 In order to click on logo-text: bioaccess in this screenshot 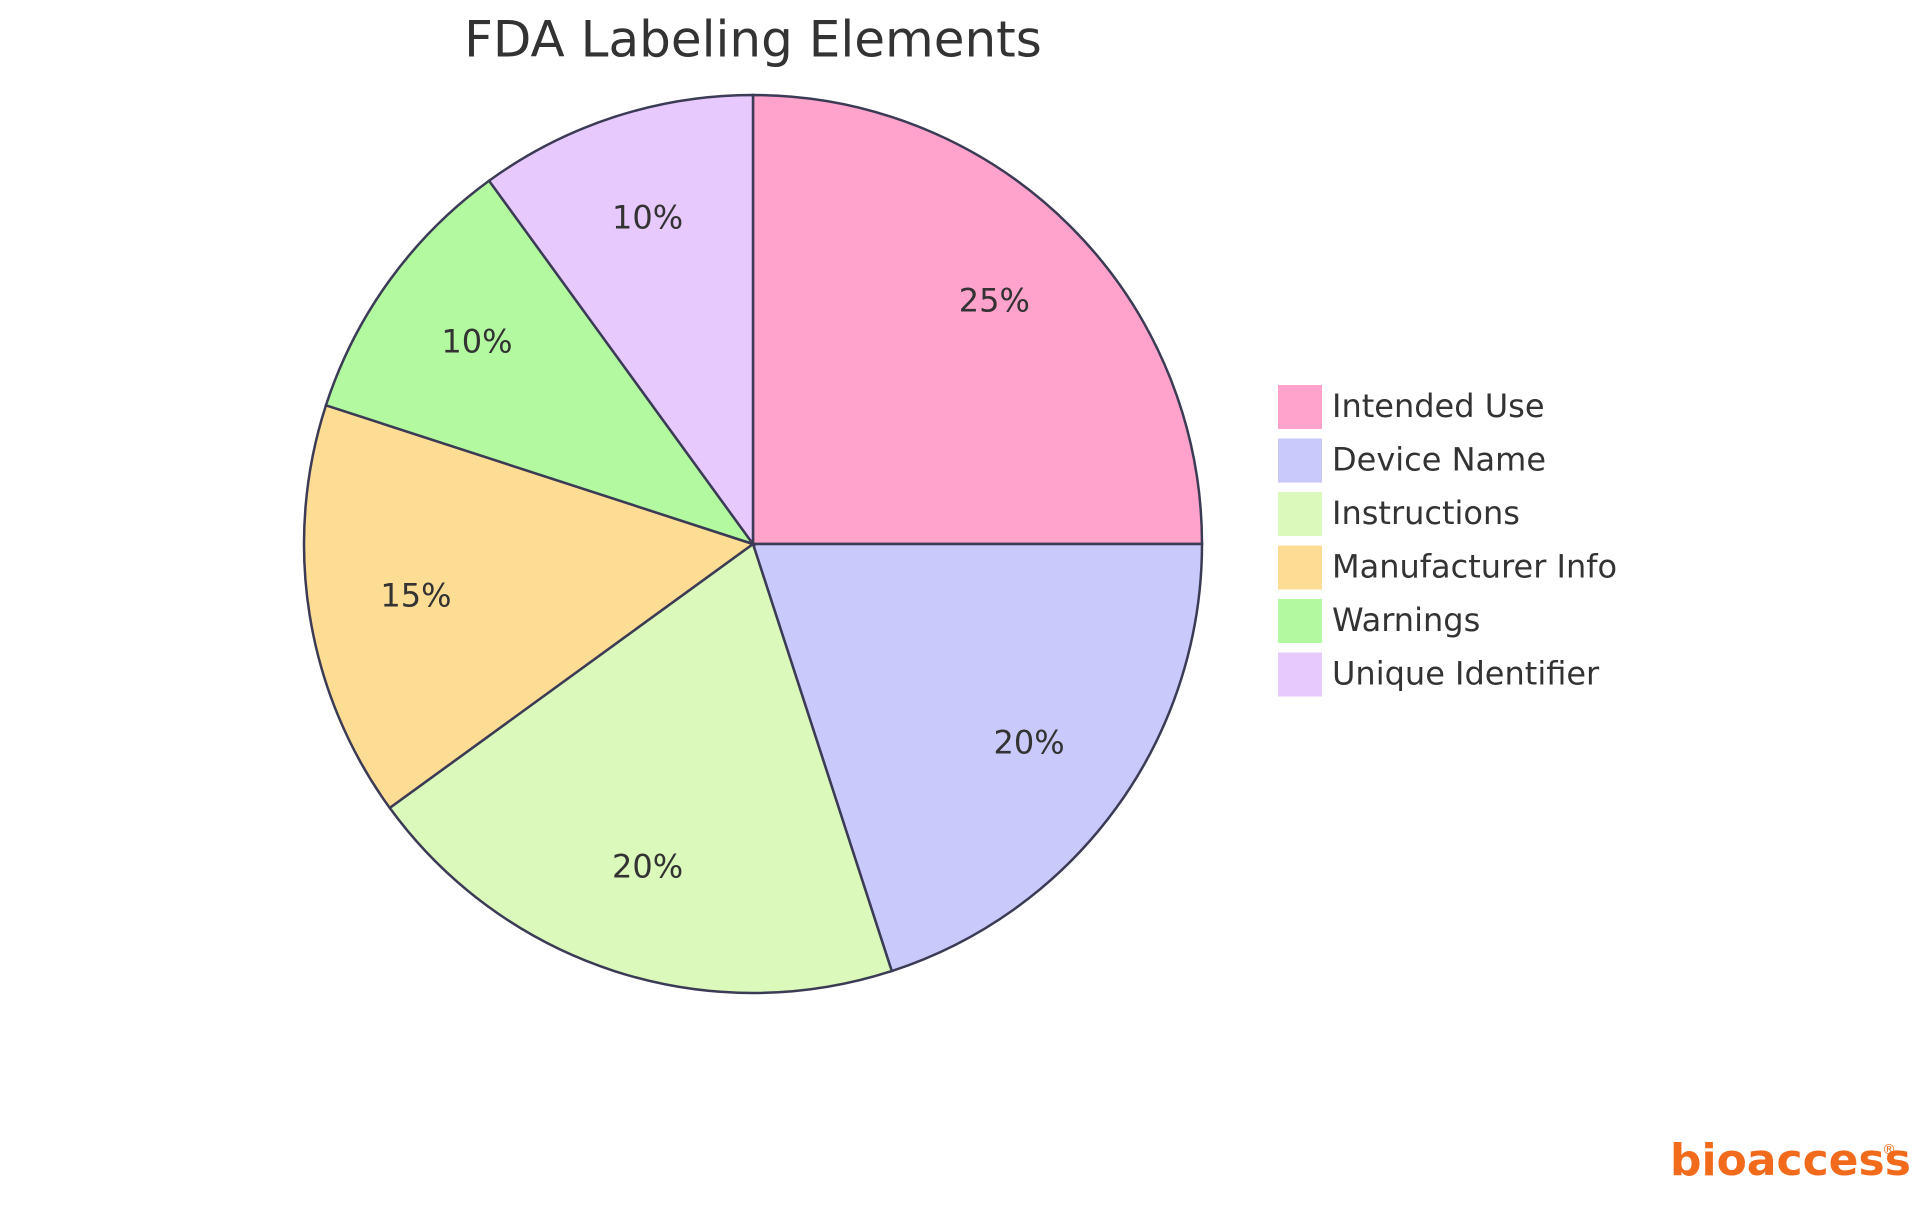, I will do `click(1790, 1160)`.